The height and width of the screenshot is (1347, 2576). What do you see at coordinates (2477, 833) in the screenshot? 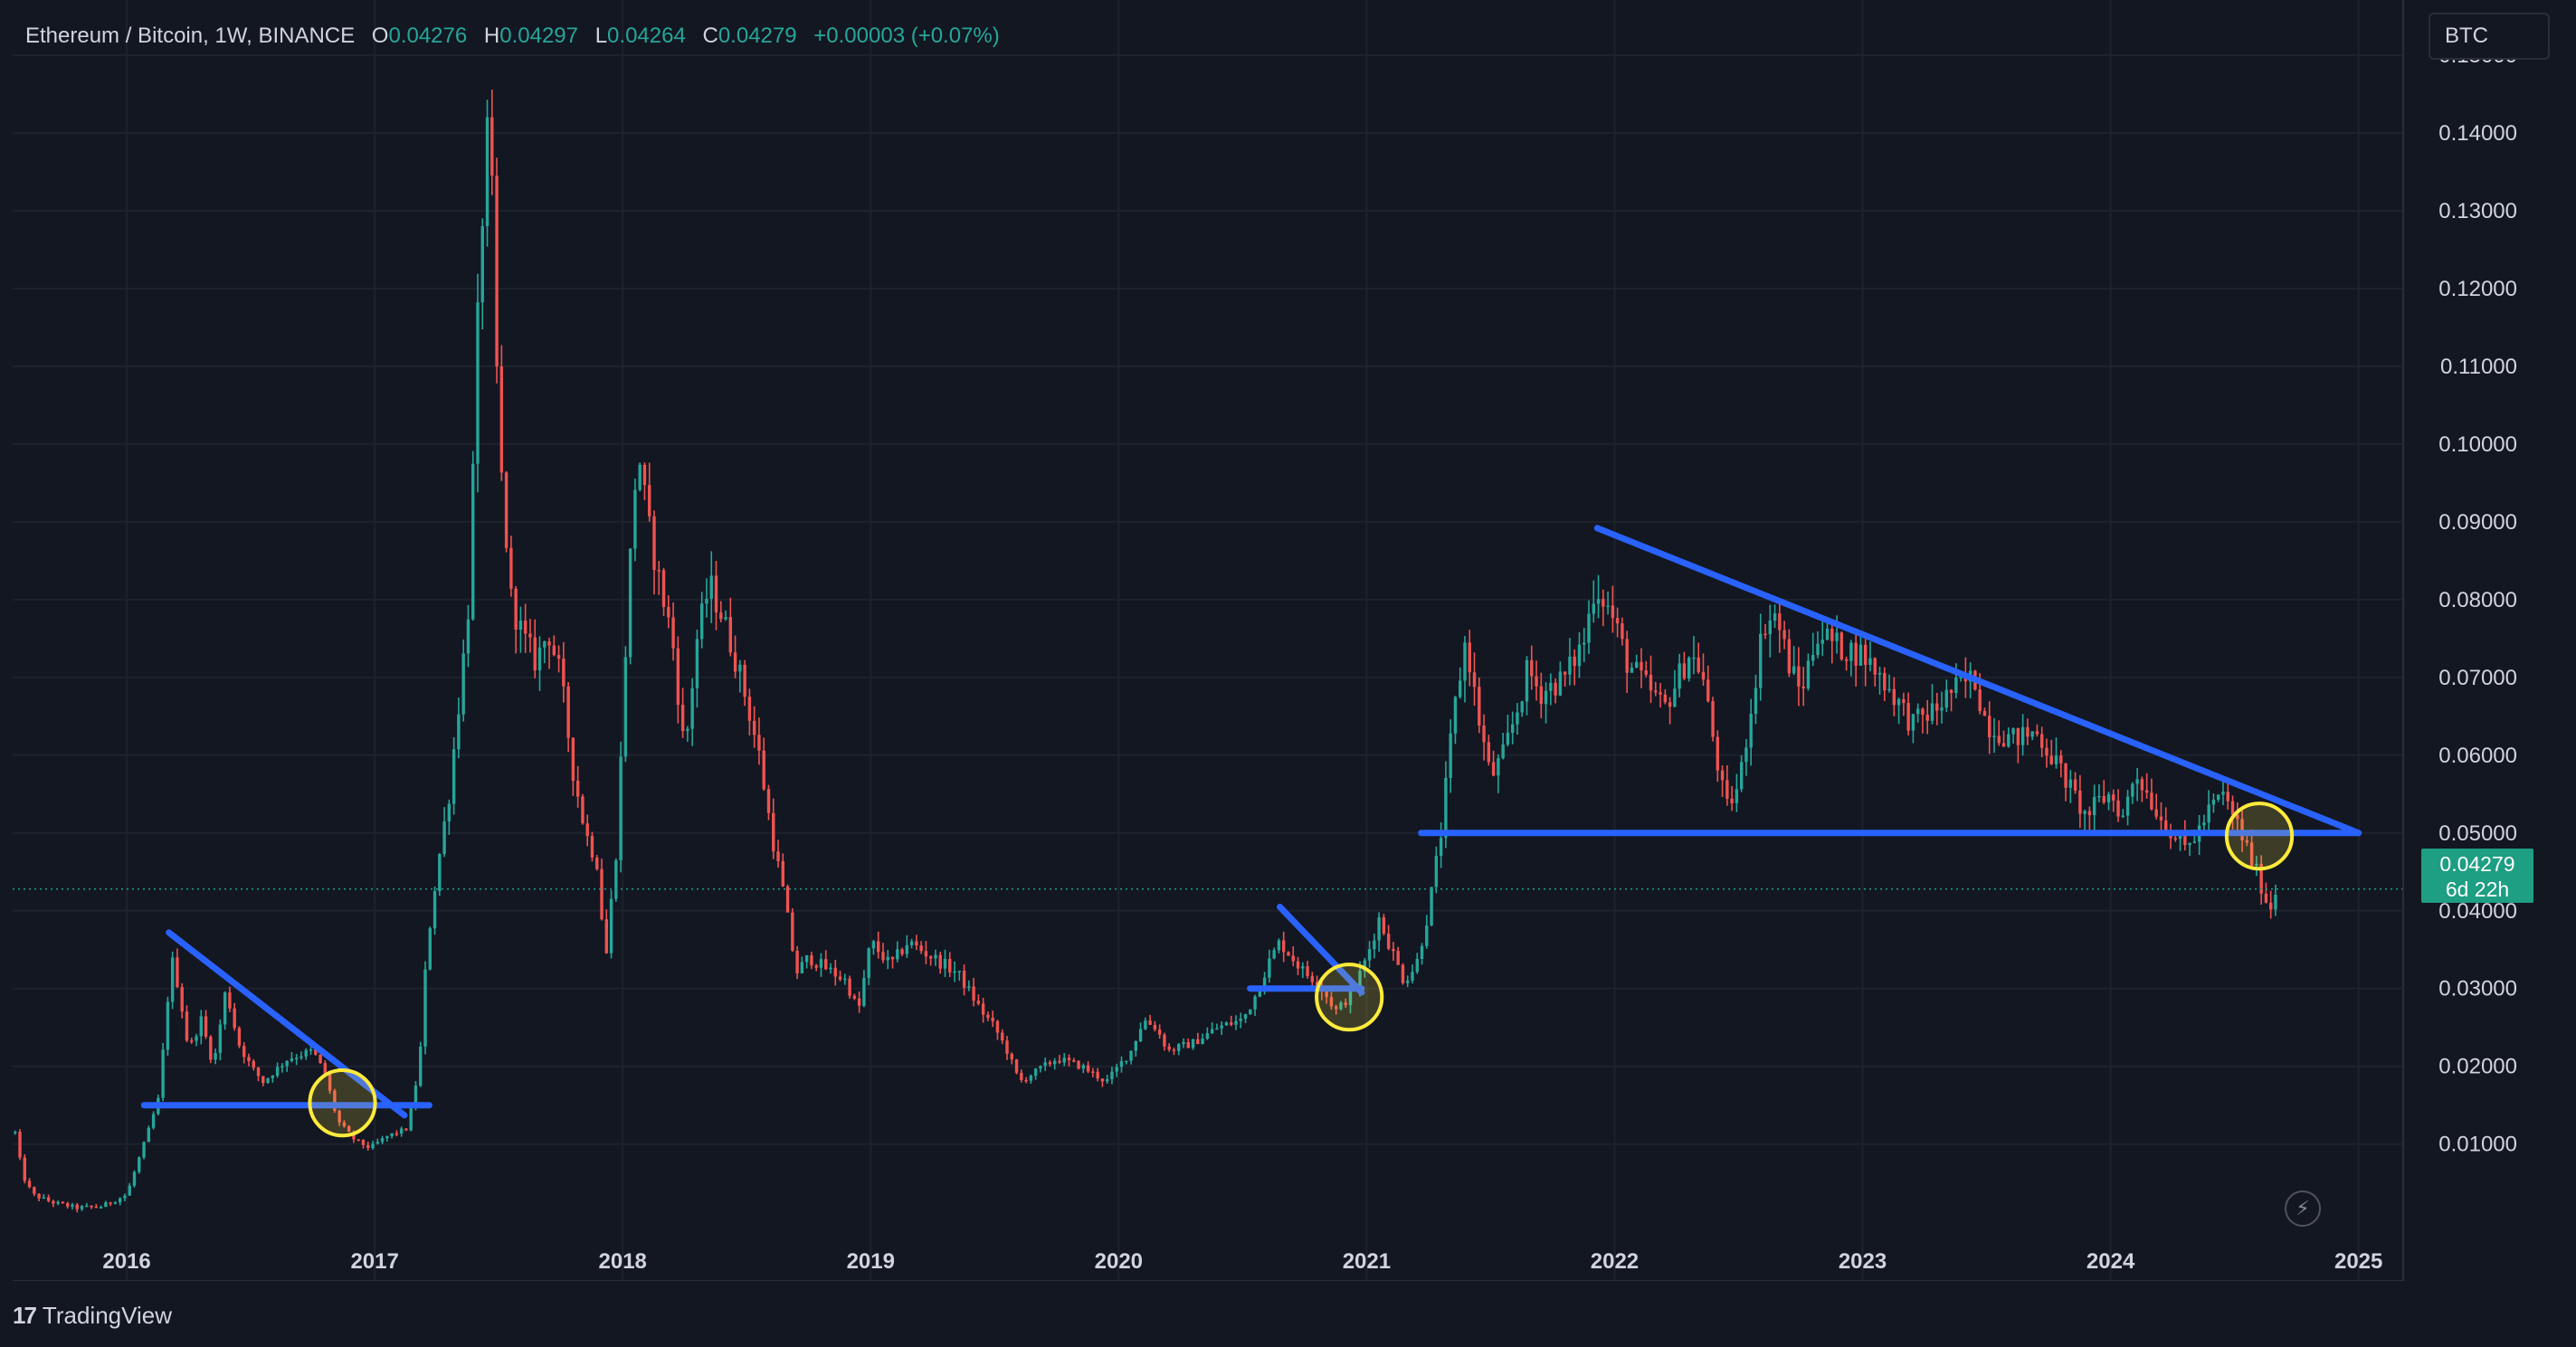
I see `price-tick-label: 0.05000` at bounding box center [2477, 833].